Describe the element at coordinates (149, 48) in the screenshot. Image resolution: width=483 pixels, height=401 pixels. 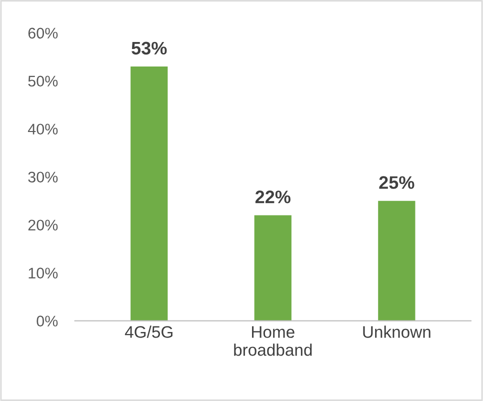
I see `data-label: 53%` at that location.